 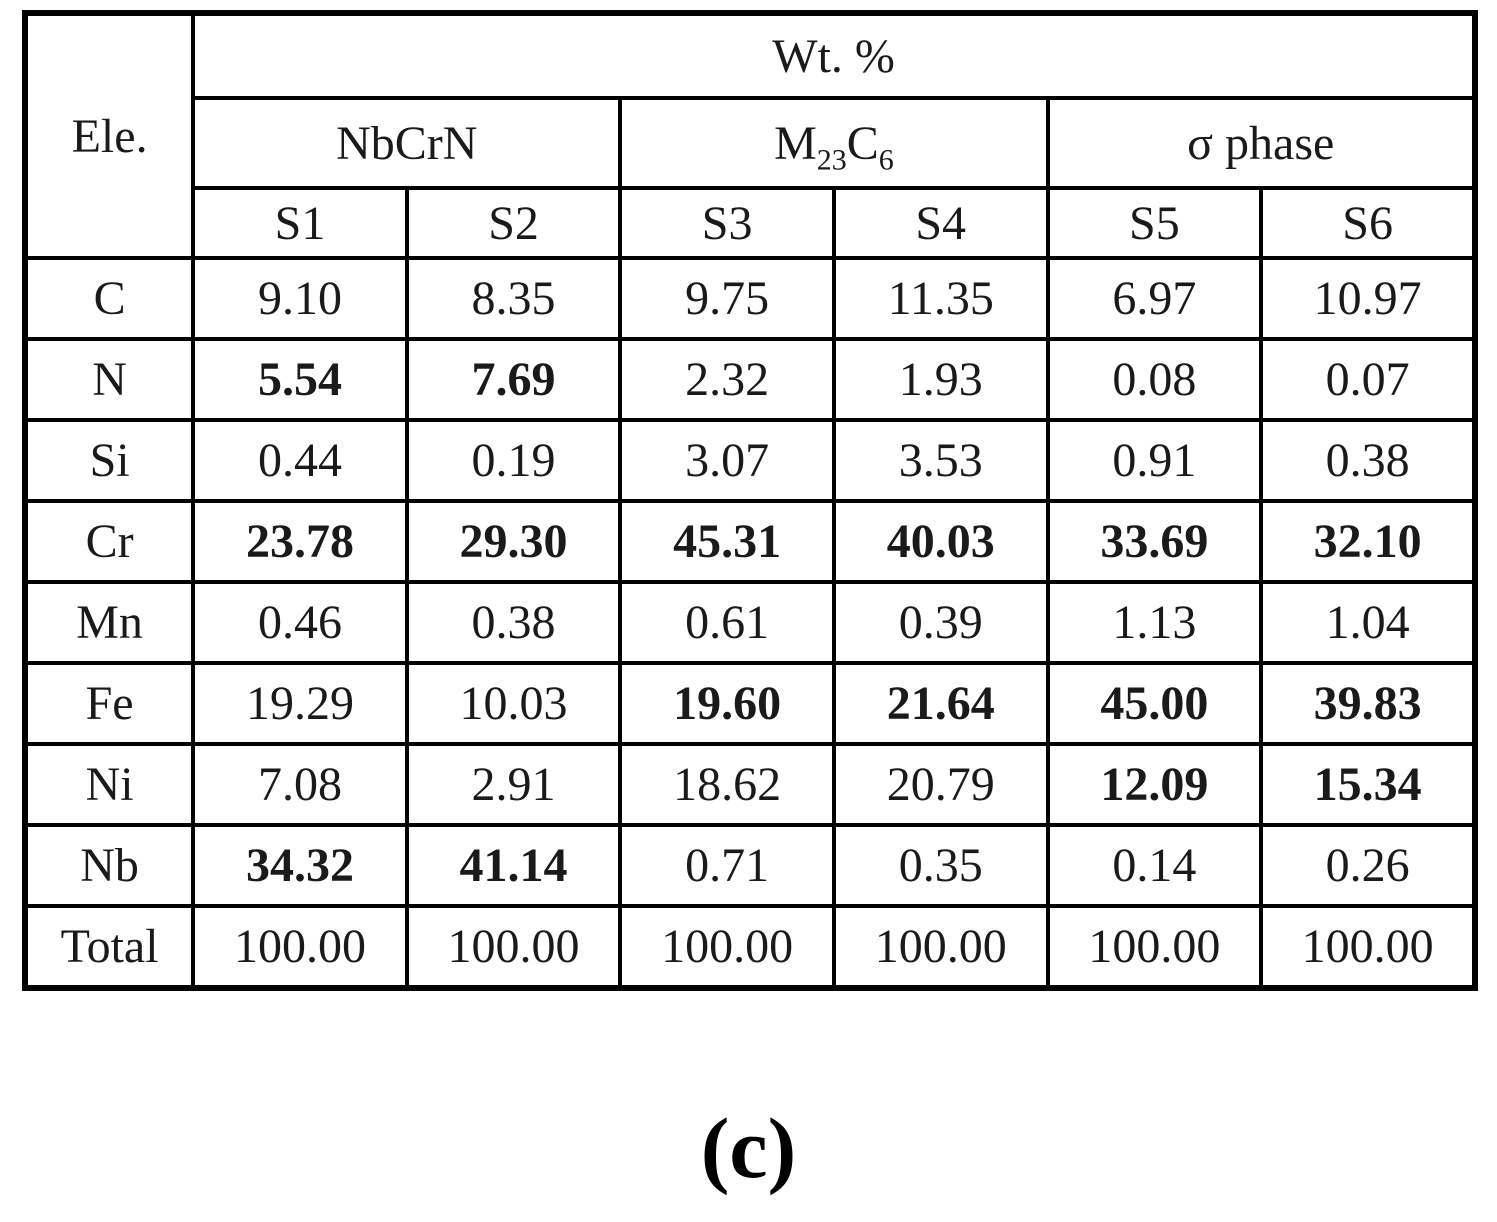 I want to click on value-cell: 19.60, so click(x=727, y=703).